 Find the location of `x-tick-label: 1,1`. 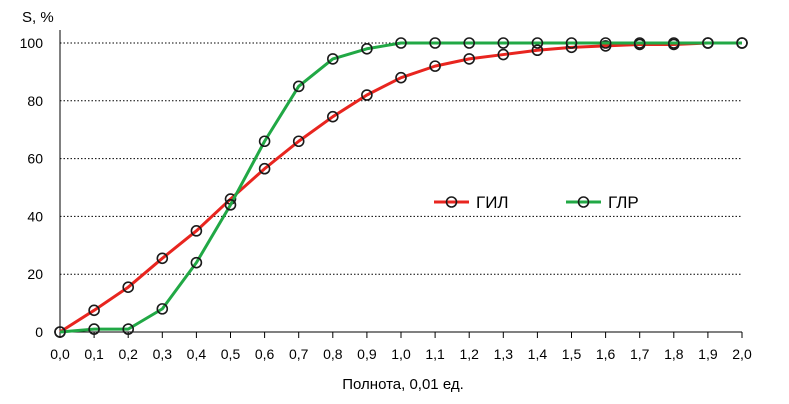

x-tick-label: 1,1 is located at coordinates (435, 354).